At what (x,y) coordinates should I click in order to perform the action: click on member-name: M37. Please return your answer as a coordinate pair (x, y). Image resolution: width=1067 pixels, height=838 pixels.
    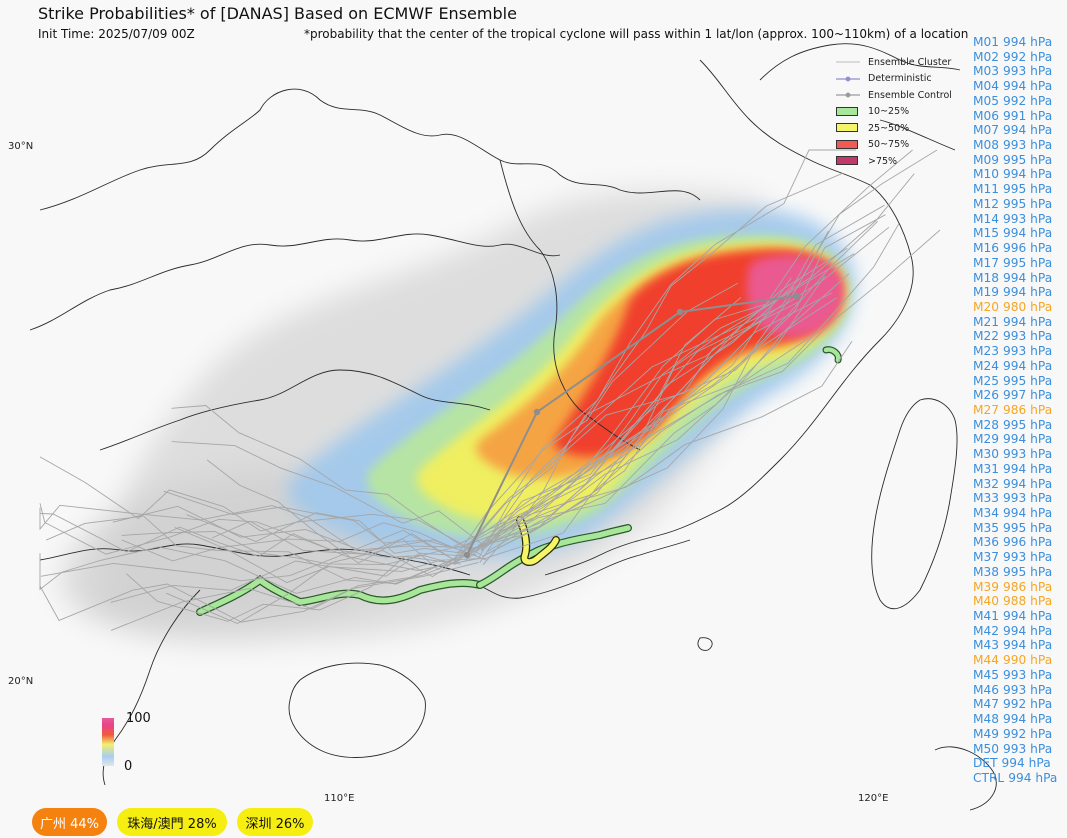
    Looking at the image, I should click on (986, 557).